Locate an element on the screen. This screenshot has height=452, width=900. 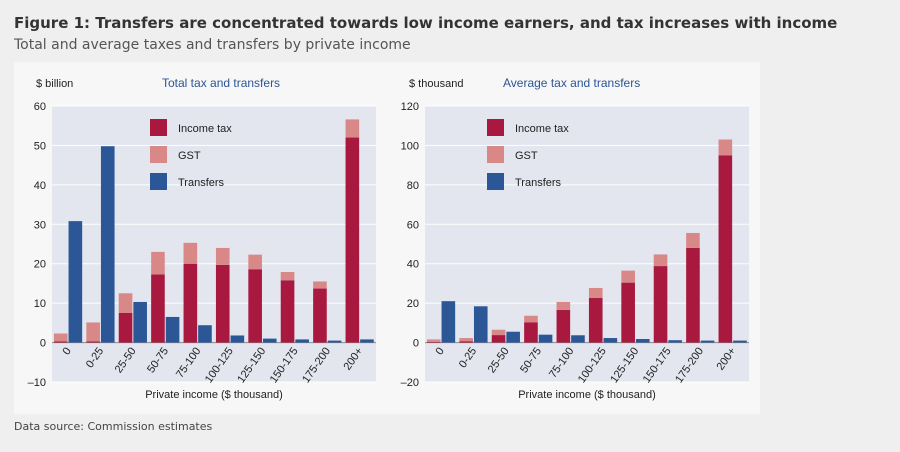
data-source-note: Data source: Commission estimates is located at coordinates (113, 426).